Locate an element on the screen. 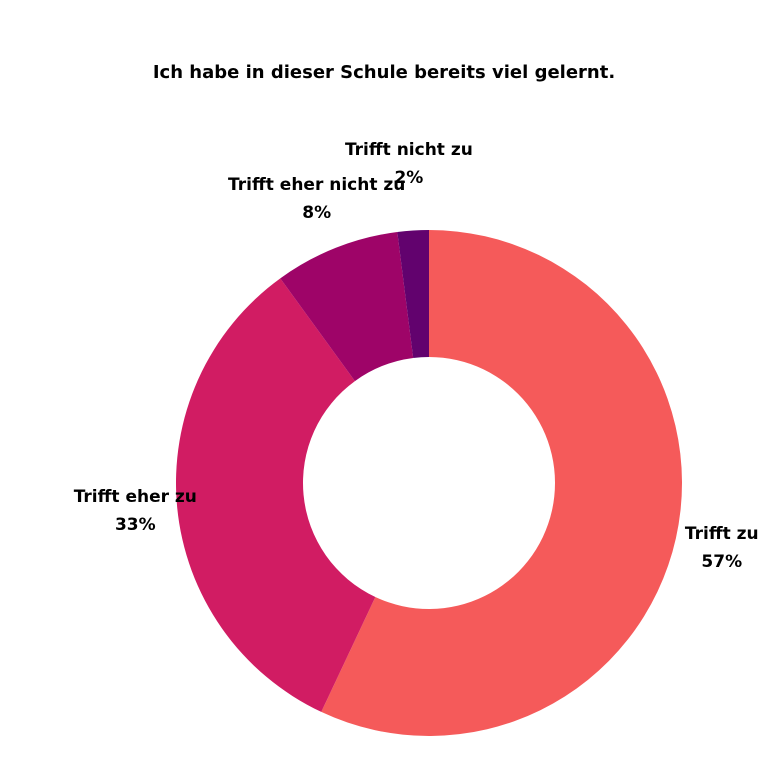 The width and height of the screenshot is (768, 768). slice-value: 33% is located at coordinates (135, 524).